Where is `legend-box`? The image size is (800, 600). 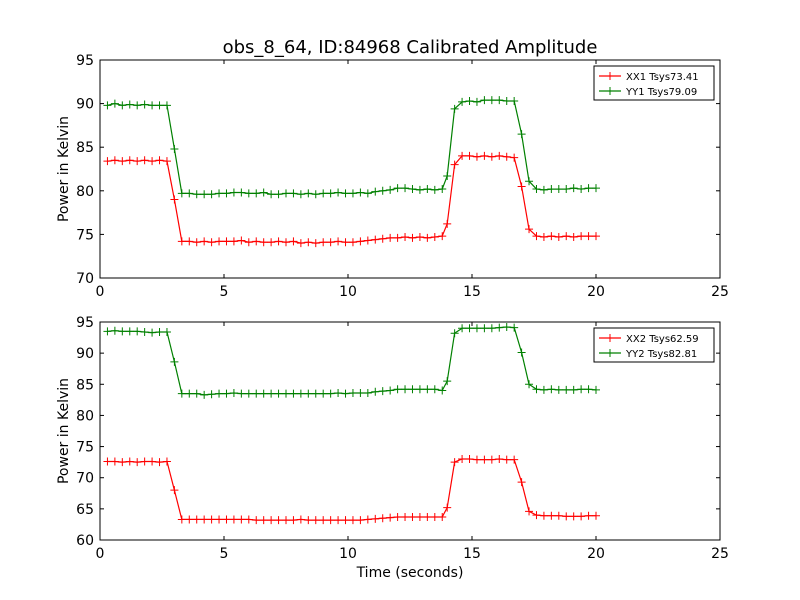 legend-box is located at coordinates (654, 83).